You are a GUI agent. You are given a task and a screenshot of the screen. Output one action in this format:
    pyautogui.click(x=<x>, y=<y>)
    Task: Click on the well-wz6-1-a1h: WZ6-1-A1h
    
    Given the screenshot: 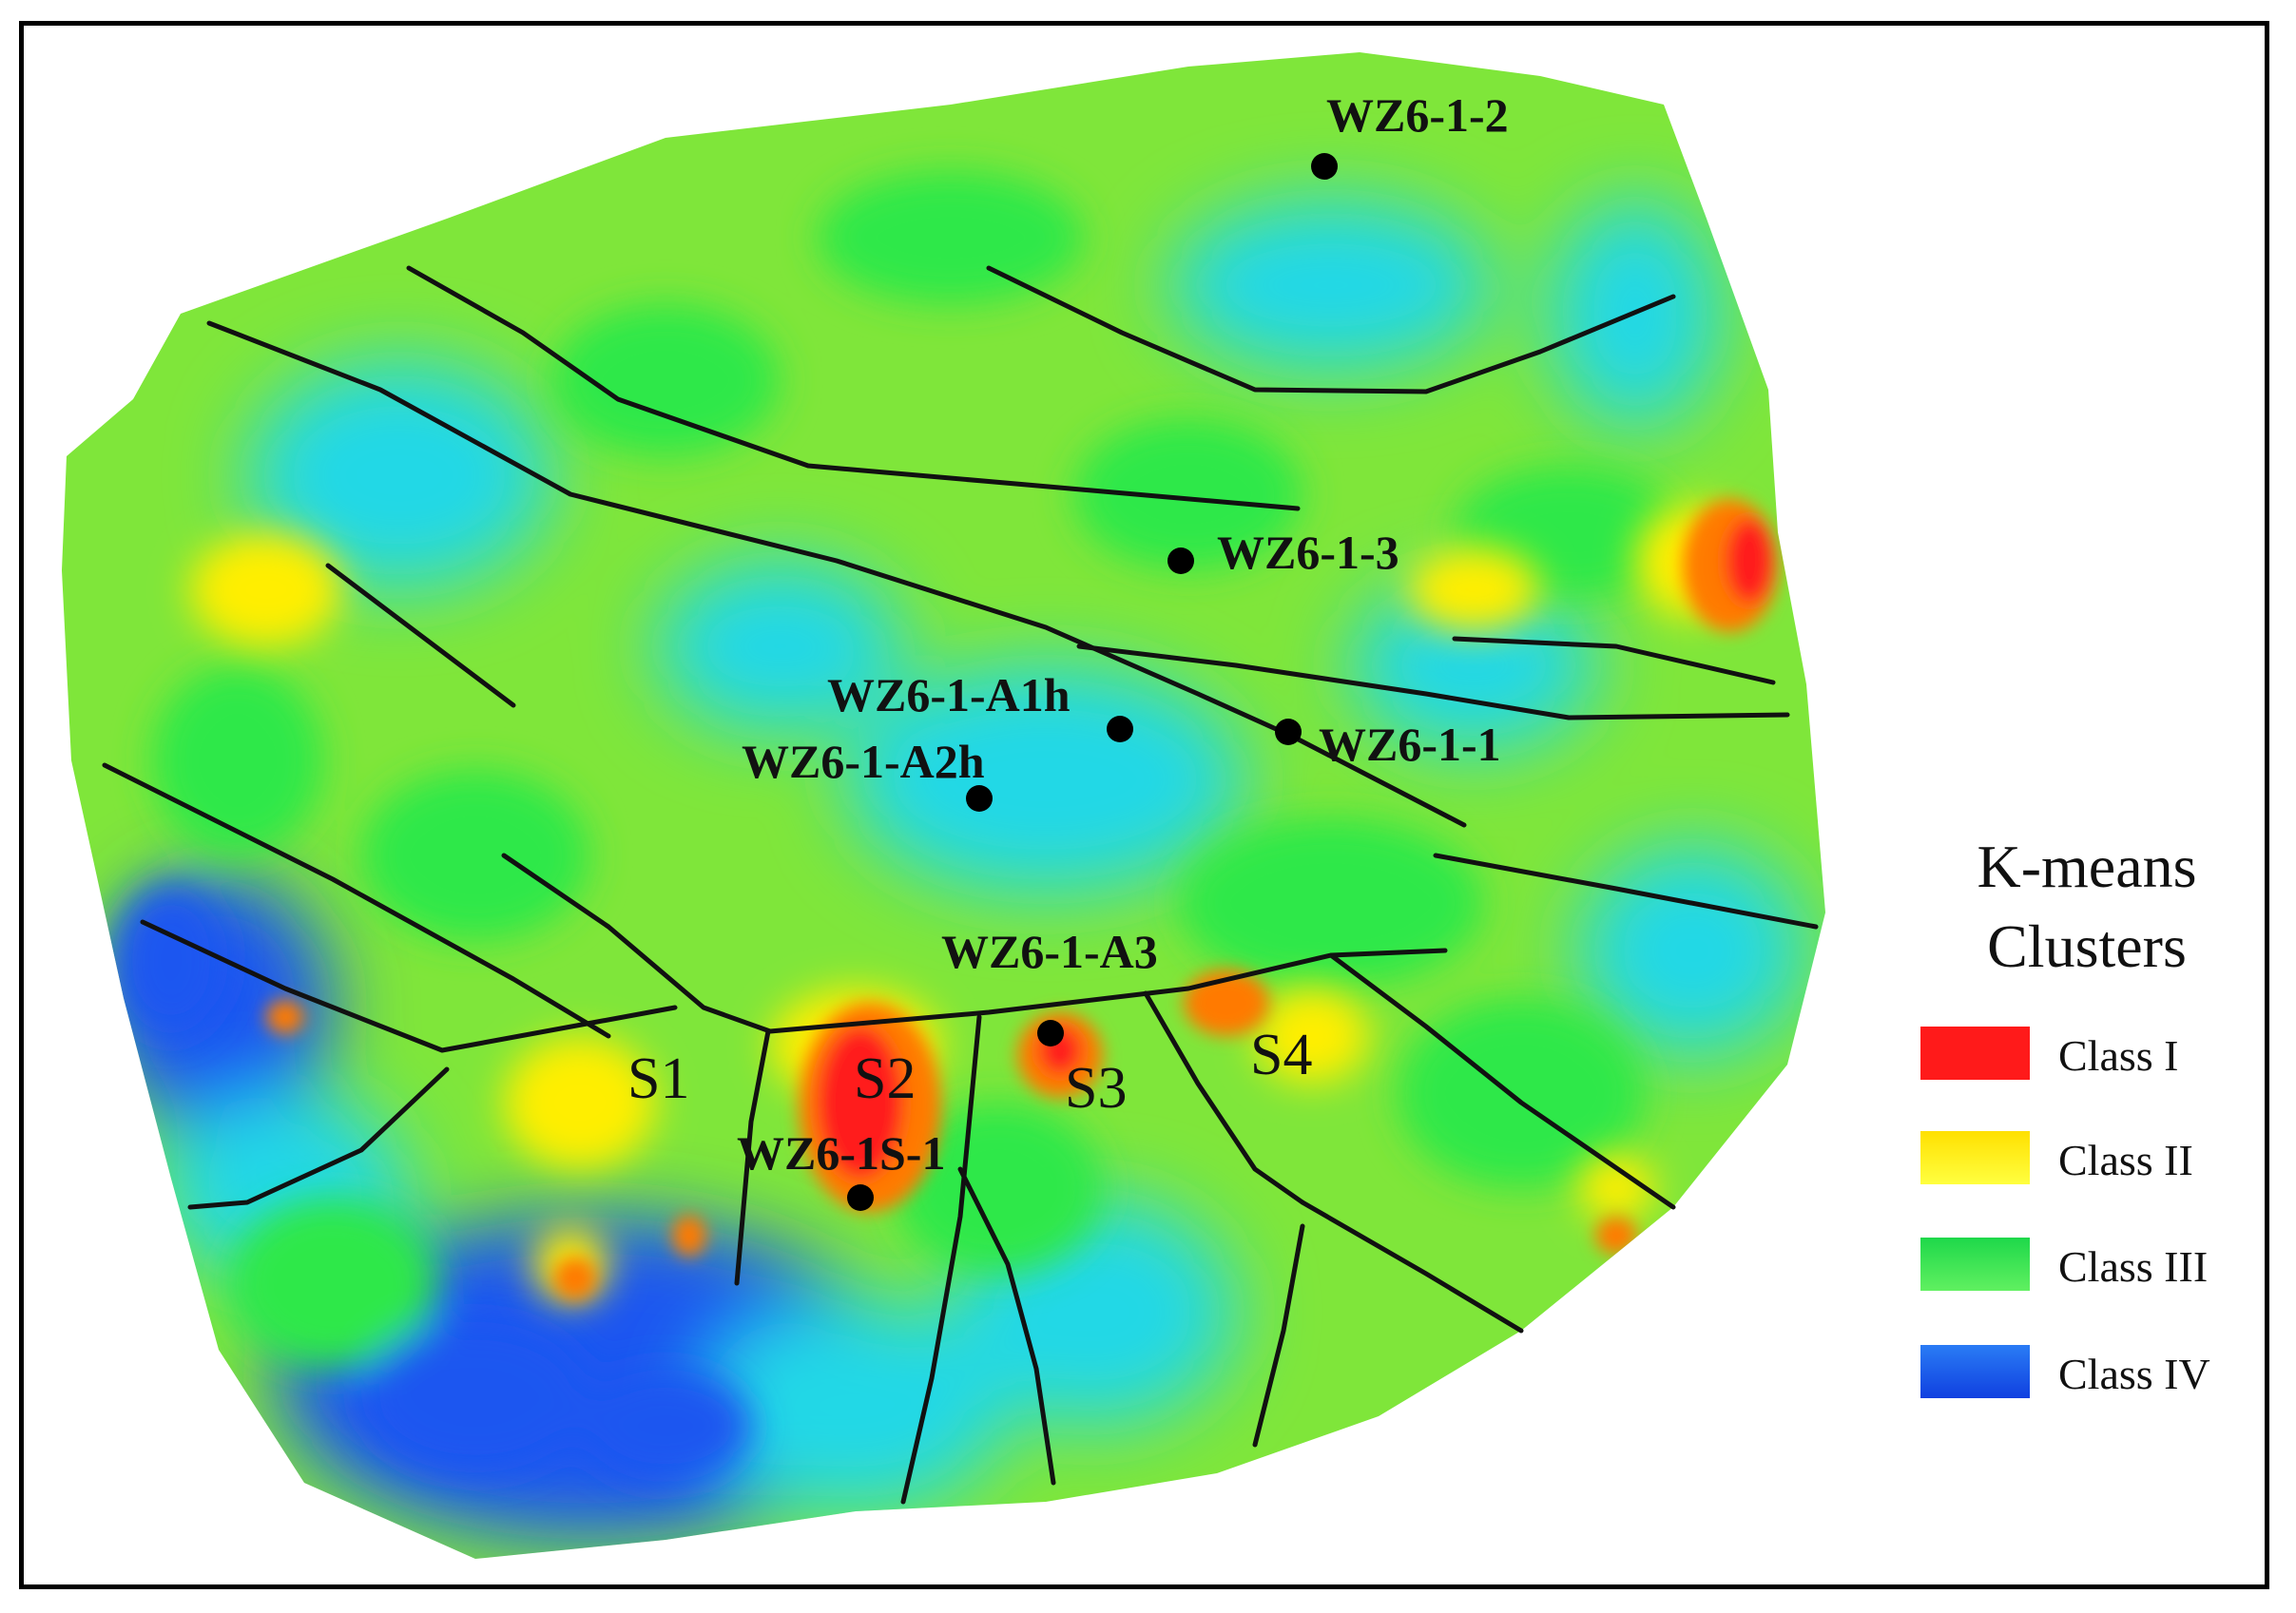 What is the action you would take?
    pyautogui.click(x=980, y=705)
    